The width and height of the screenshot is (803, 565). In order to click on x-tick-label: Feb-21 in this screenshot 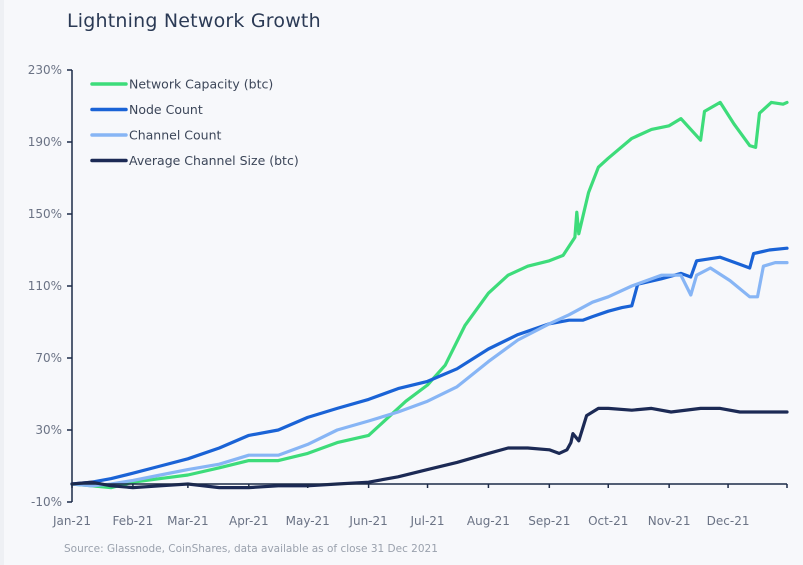, I will do `click(132, 521)`.